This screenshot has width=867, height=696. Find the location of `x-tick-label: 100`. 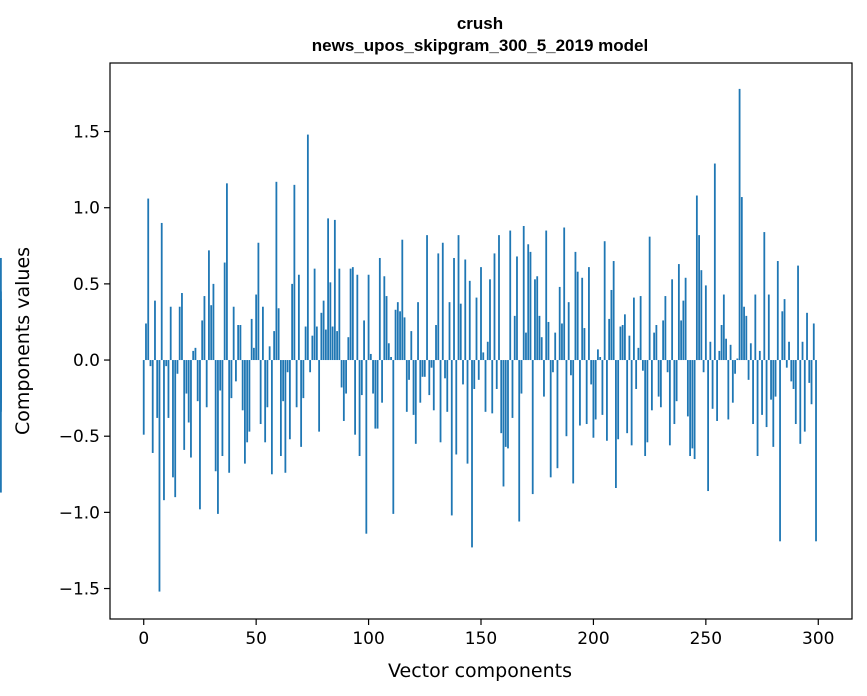

x-tick-label: 100 is located at coordinates (368, 639).